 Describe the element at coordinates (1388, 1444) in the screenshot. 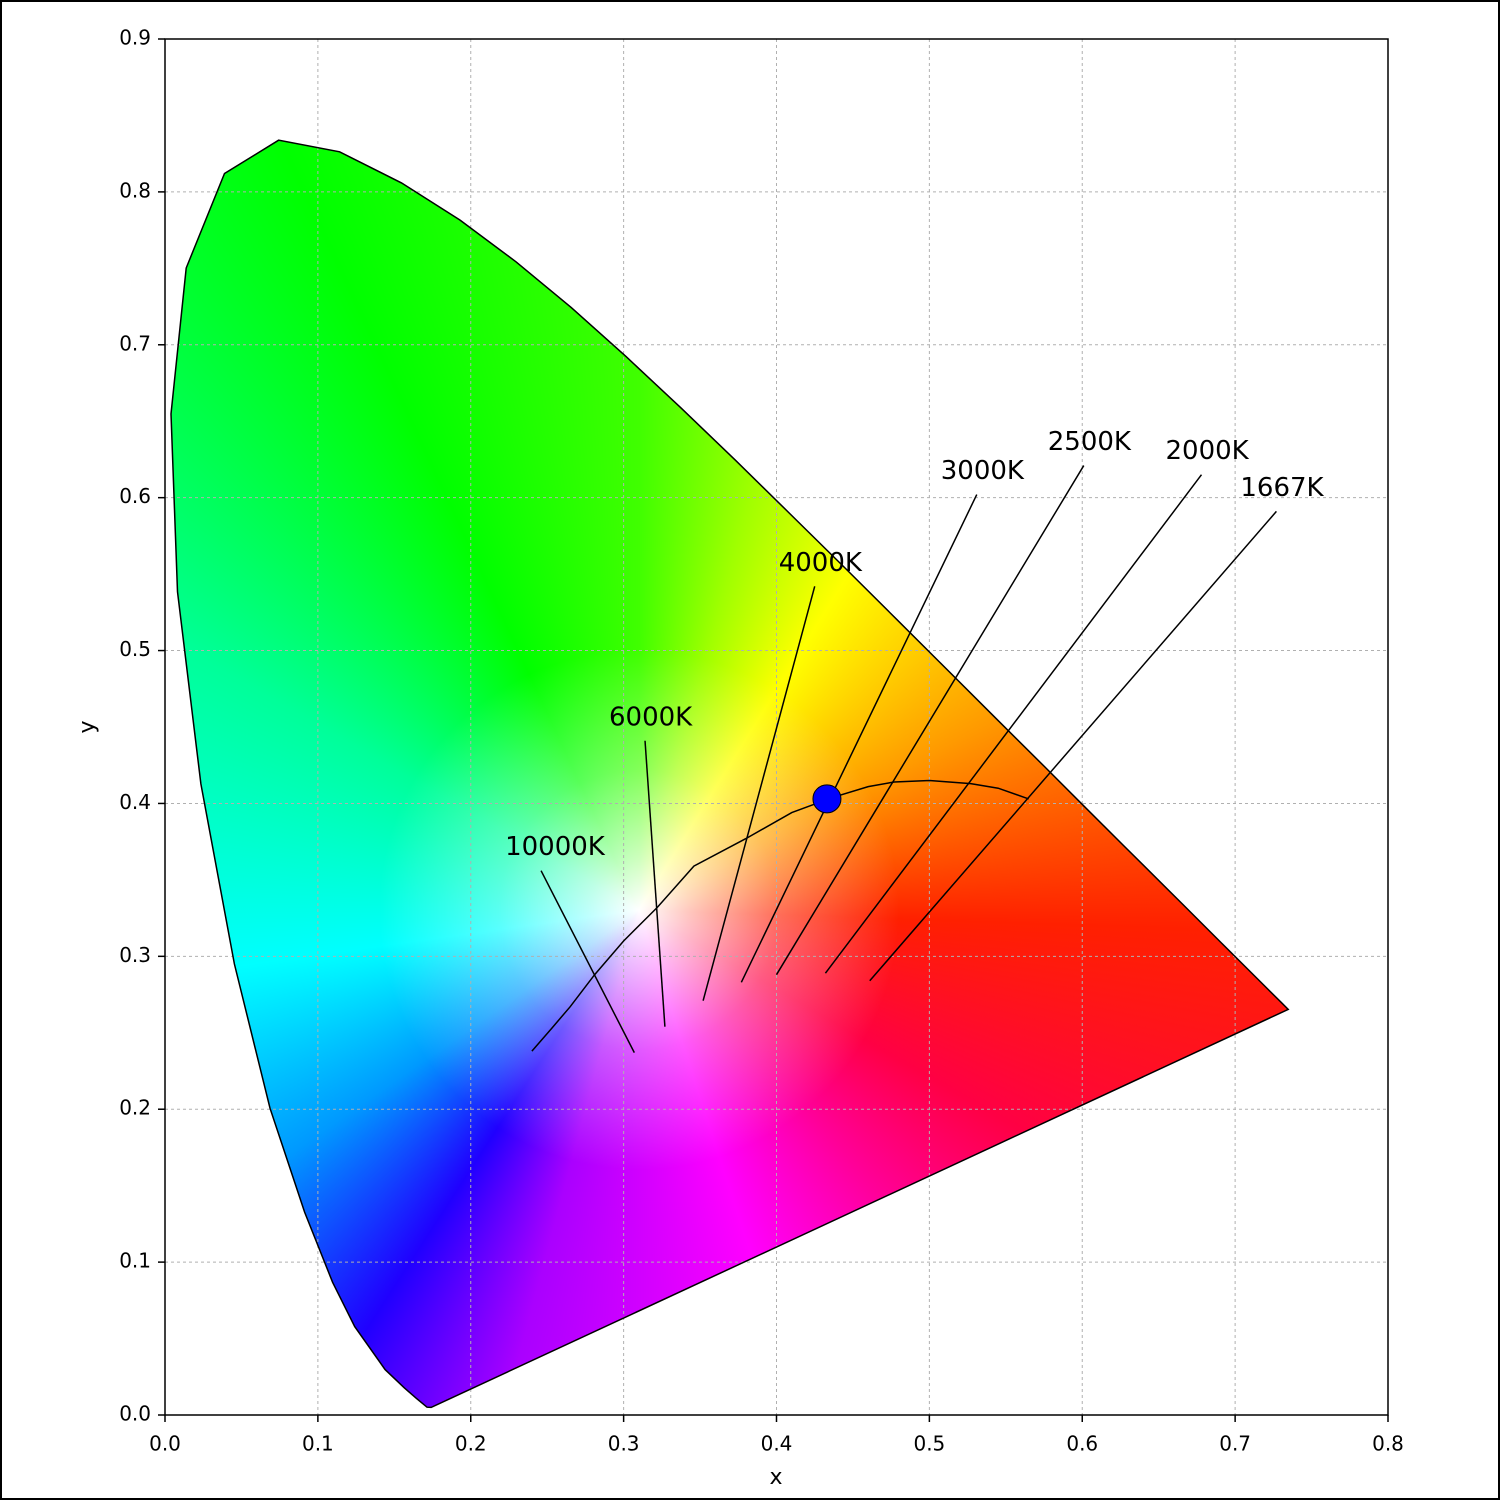

I see `x-tick-label: 0.8` at that location.